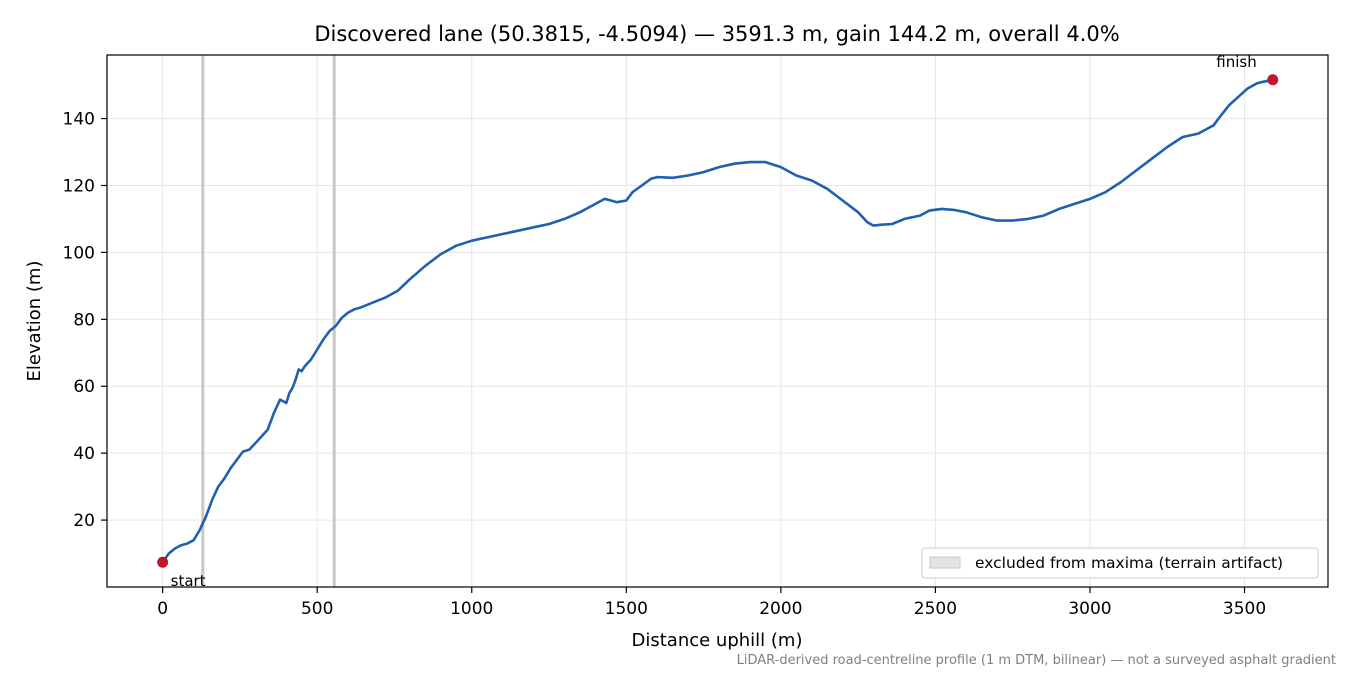 This screenshot has height=675, width=1350. What do you see at coordinates (717, 640) in the screenshot?
I see `x-axis-label: Distance uphill (m)` at bounding box center [717, 640].